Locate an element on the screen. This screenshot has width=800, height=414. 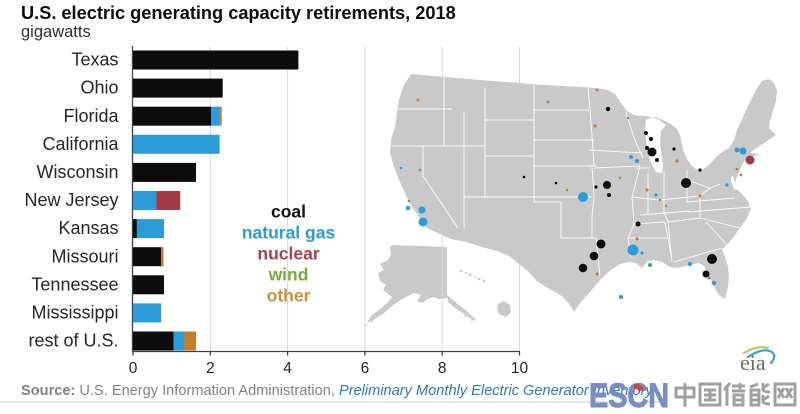
svg-text: 0 is located at coordinates (133, 368).